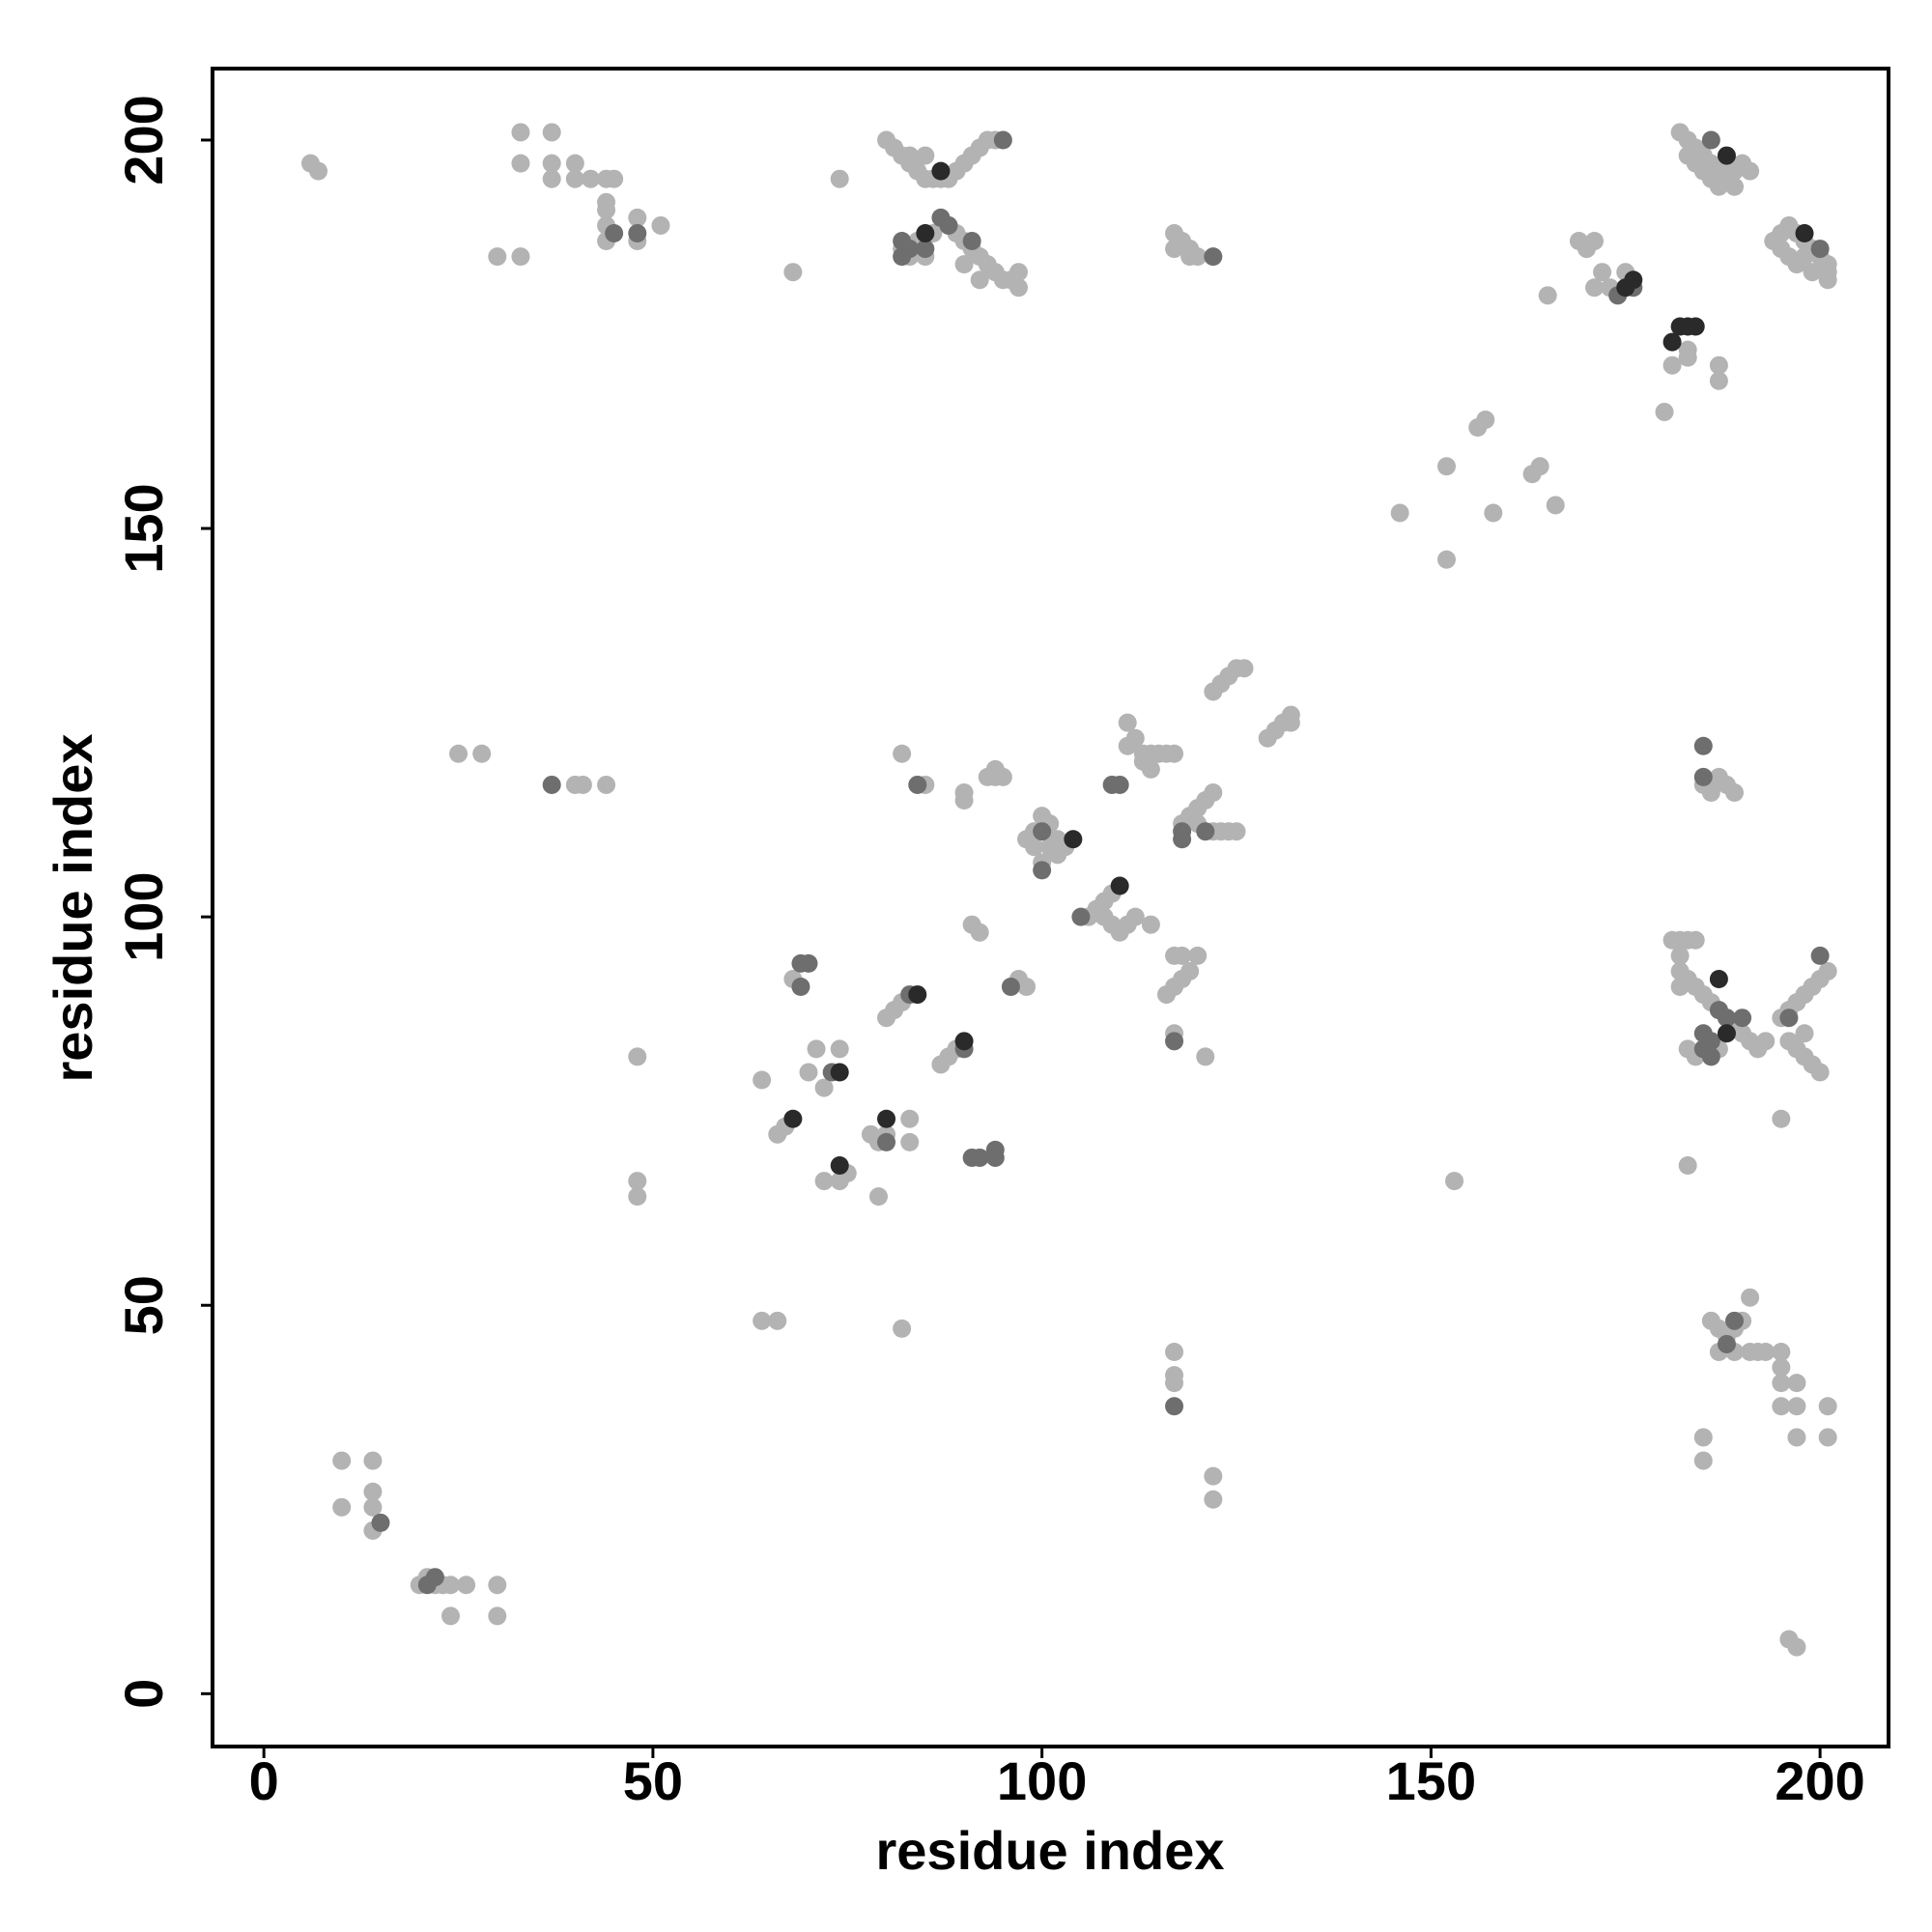 The height and width of the screenshot is (1932, 1932). What do you see at coordinates (1819, 1780) in the screenshot?
I see `x-tick-label: 200` at bounding box center [1819, 1780].